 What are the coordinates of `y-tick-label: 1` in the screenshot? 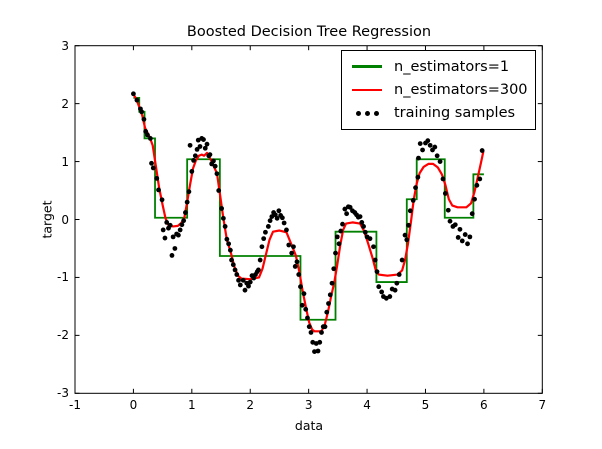 It's located at (65, 161).